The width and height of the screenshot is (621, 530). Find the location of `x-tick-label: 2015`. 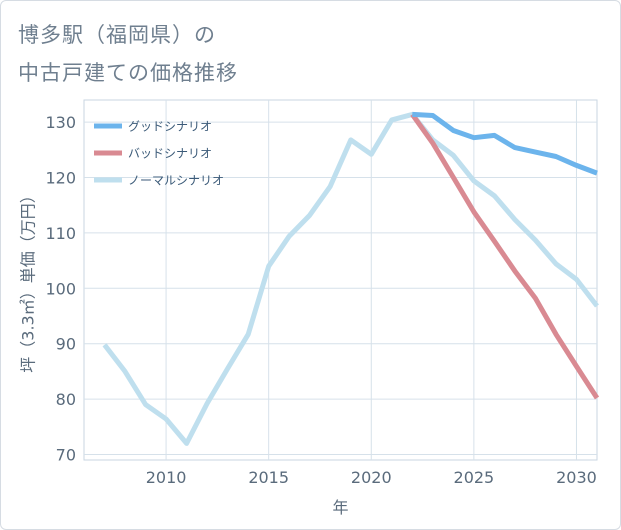

x-tick-label: 2015 is located at coordinates (268, 477).